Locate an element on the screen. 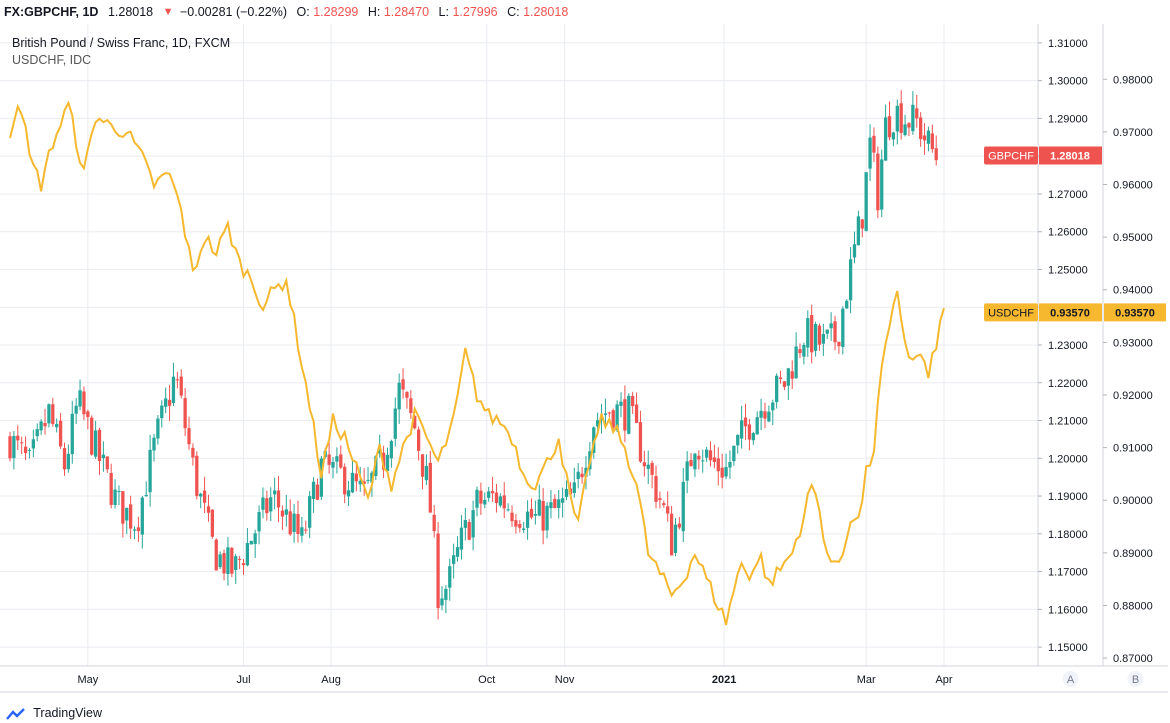  usdchf-badge-label-bg is located at coordinates (1011, 312).